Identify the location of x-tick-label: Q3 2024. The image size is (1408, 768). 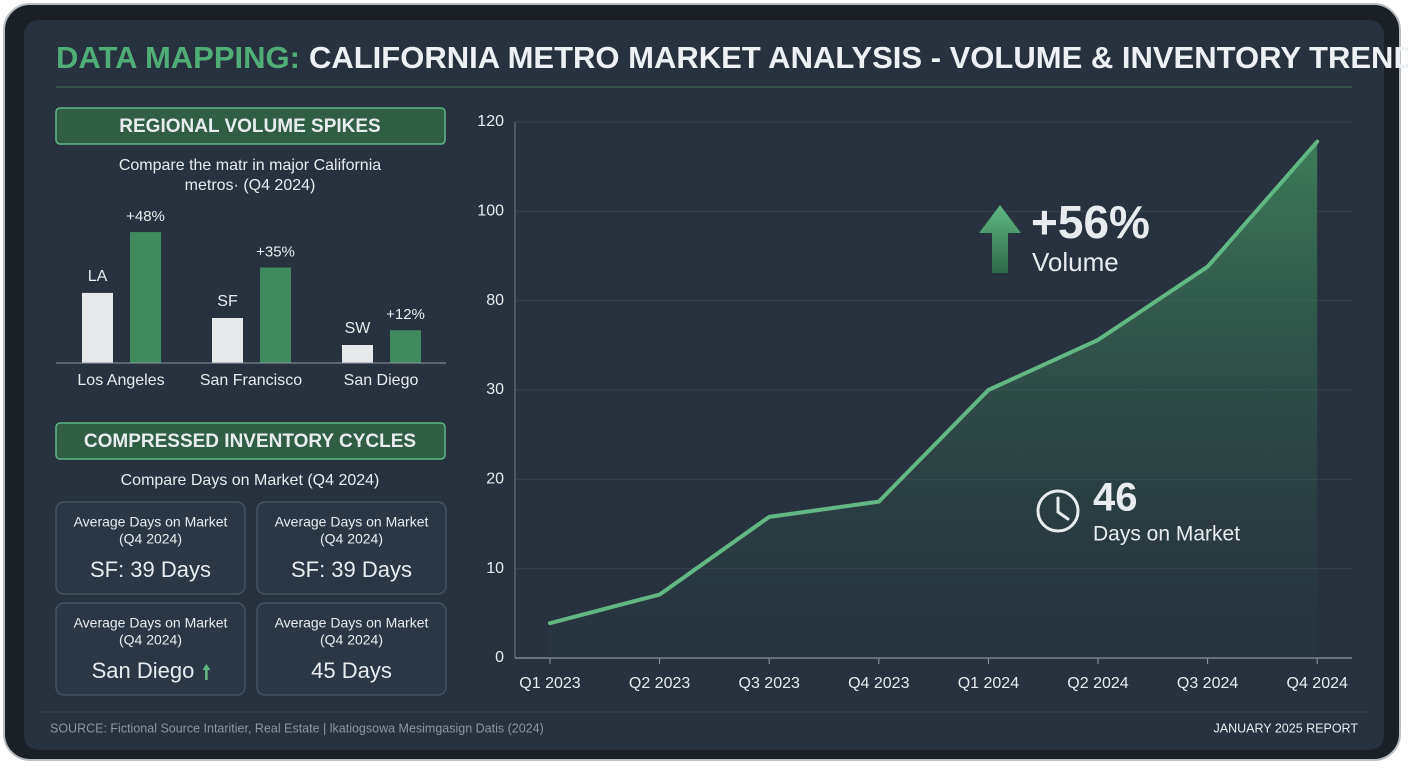
(1207, 683).